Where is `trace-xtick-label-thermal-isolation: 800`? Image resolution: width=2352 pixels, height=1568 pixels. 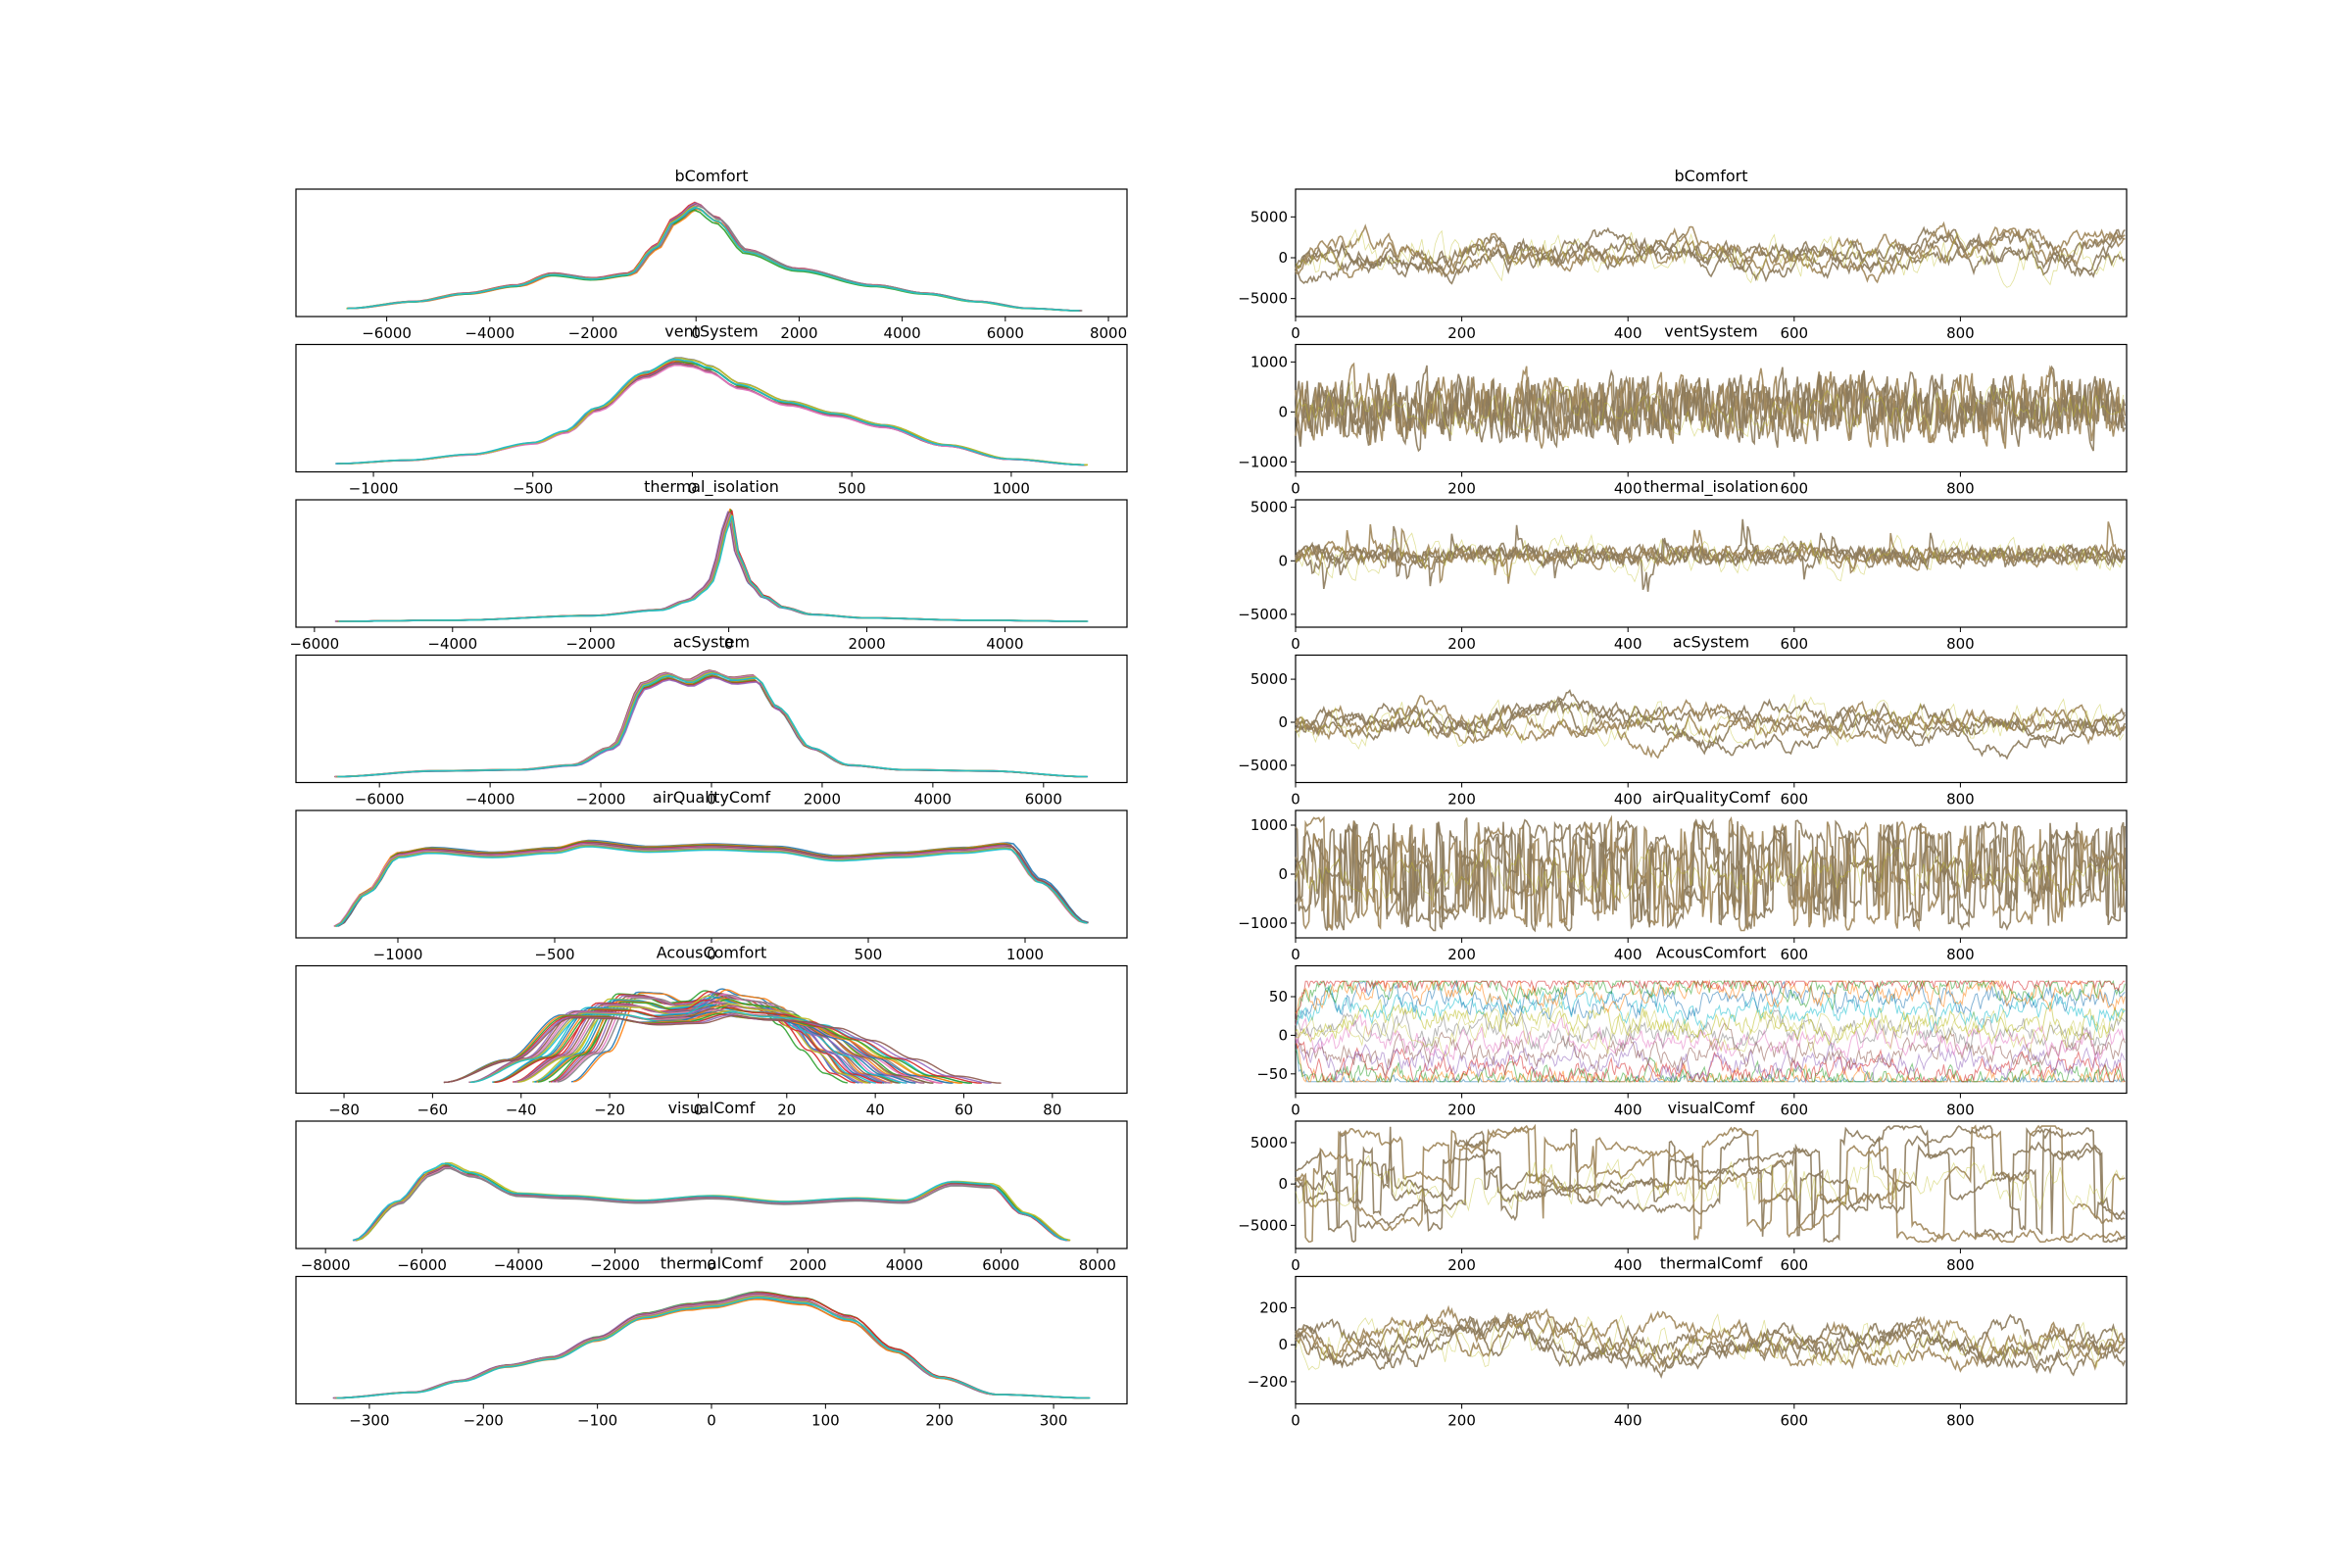
trace-xtick-label-thermal-isolation: 800 is located at coordinates (1960, 644).